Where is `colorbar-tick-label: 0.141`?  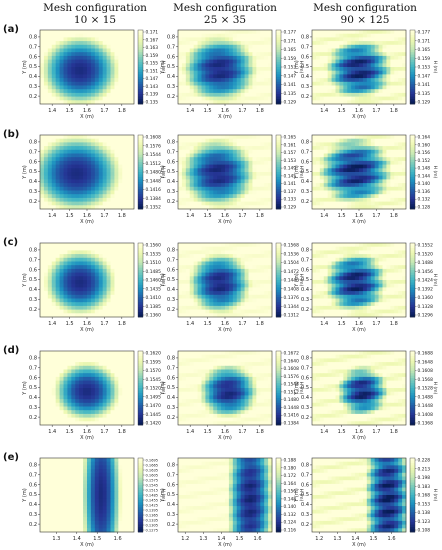
colorbar-tick-label: 0.141 is located at coordinates (290, 184).